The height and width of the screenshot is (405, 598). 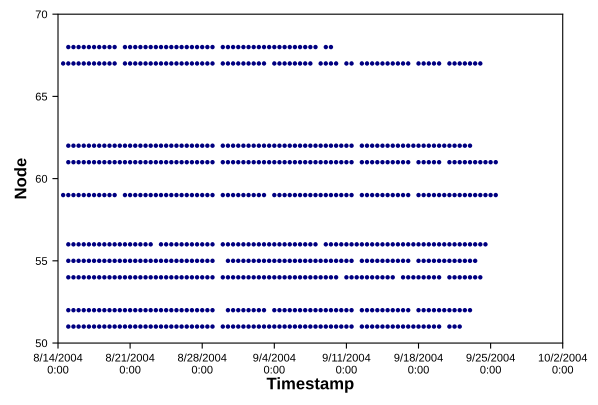 I want to click on y-tick-label: 50, so click(x=42, y=343).